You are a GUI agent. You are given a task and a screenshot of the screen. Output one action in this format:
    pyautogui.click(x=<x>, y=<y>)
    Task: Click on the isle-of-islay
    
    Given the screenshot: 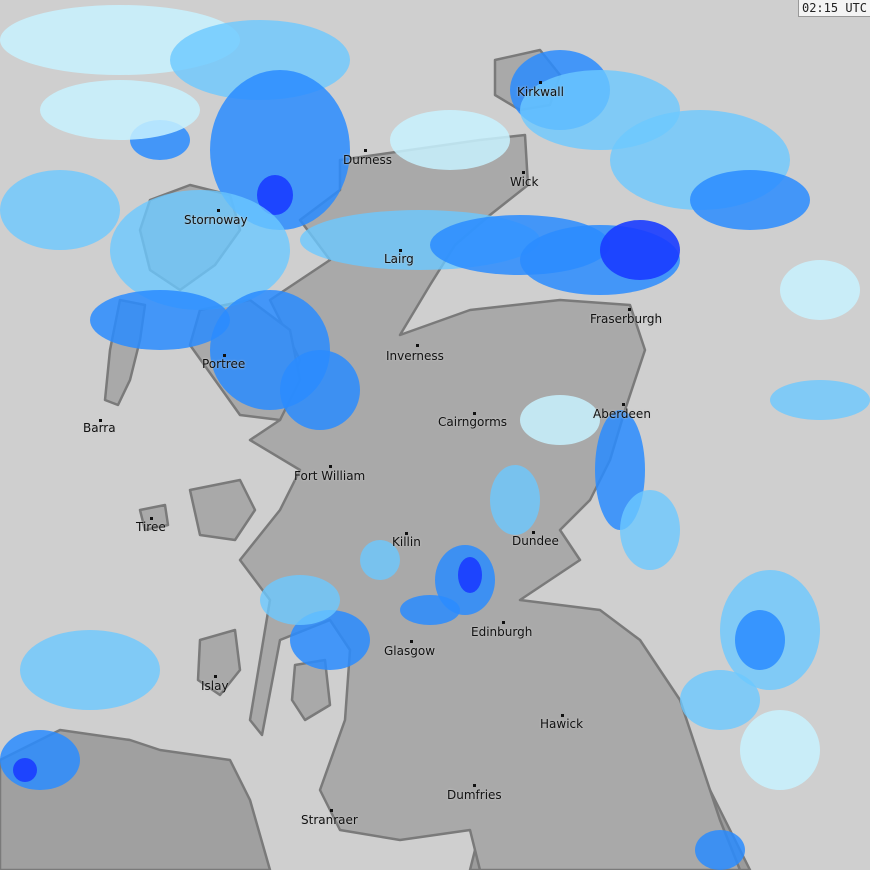 What is the action you would take?
    pyautogui.click(x=219, y=662)
    